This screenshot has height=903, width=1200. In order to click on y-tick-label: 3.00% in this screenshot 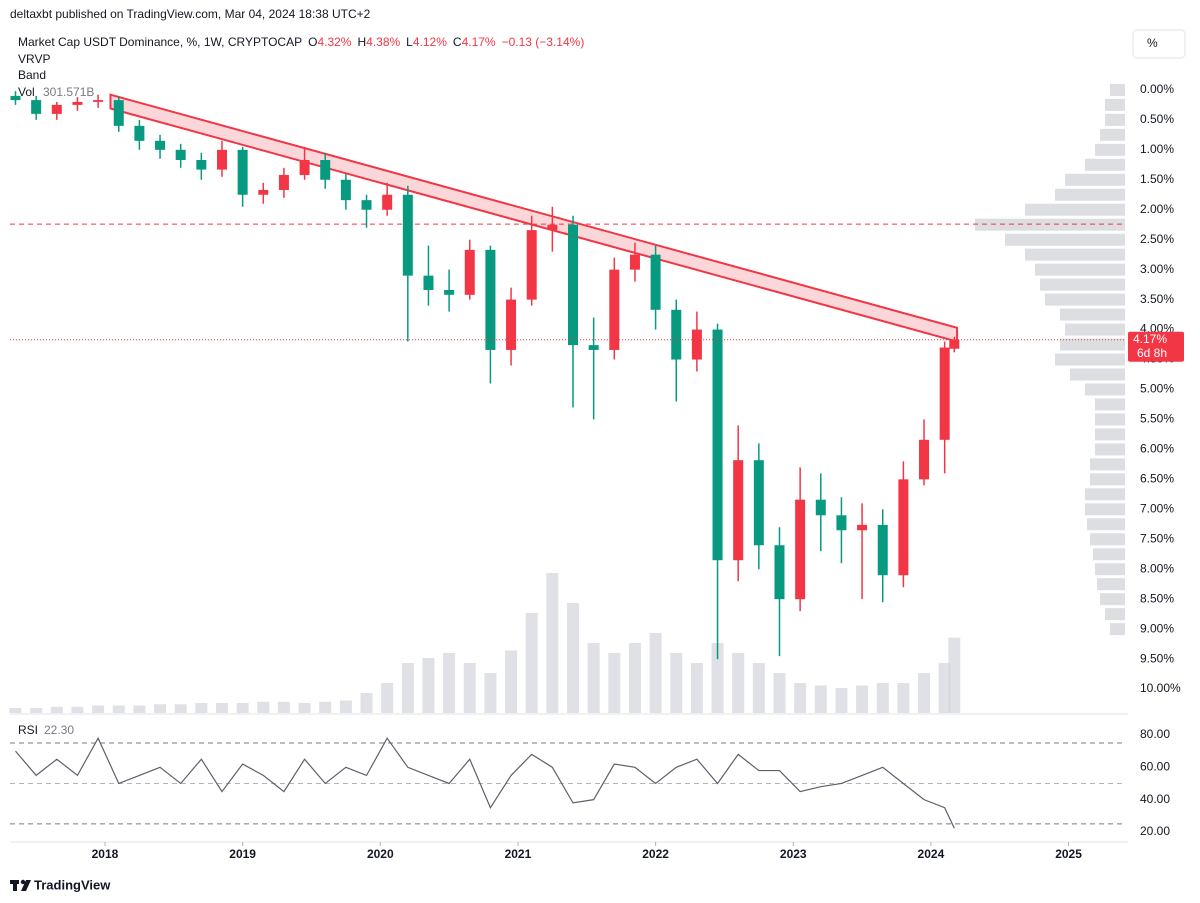, I will do `click(1157, 269)`.